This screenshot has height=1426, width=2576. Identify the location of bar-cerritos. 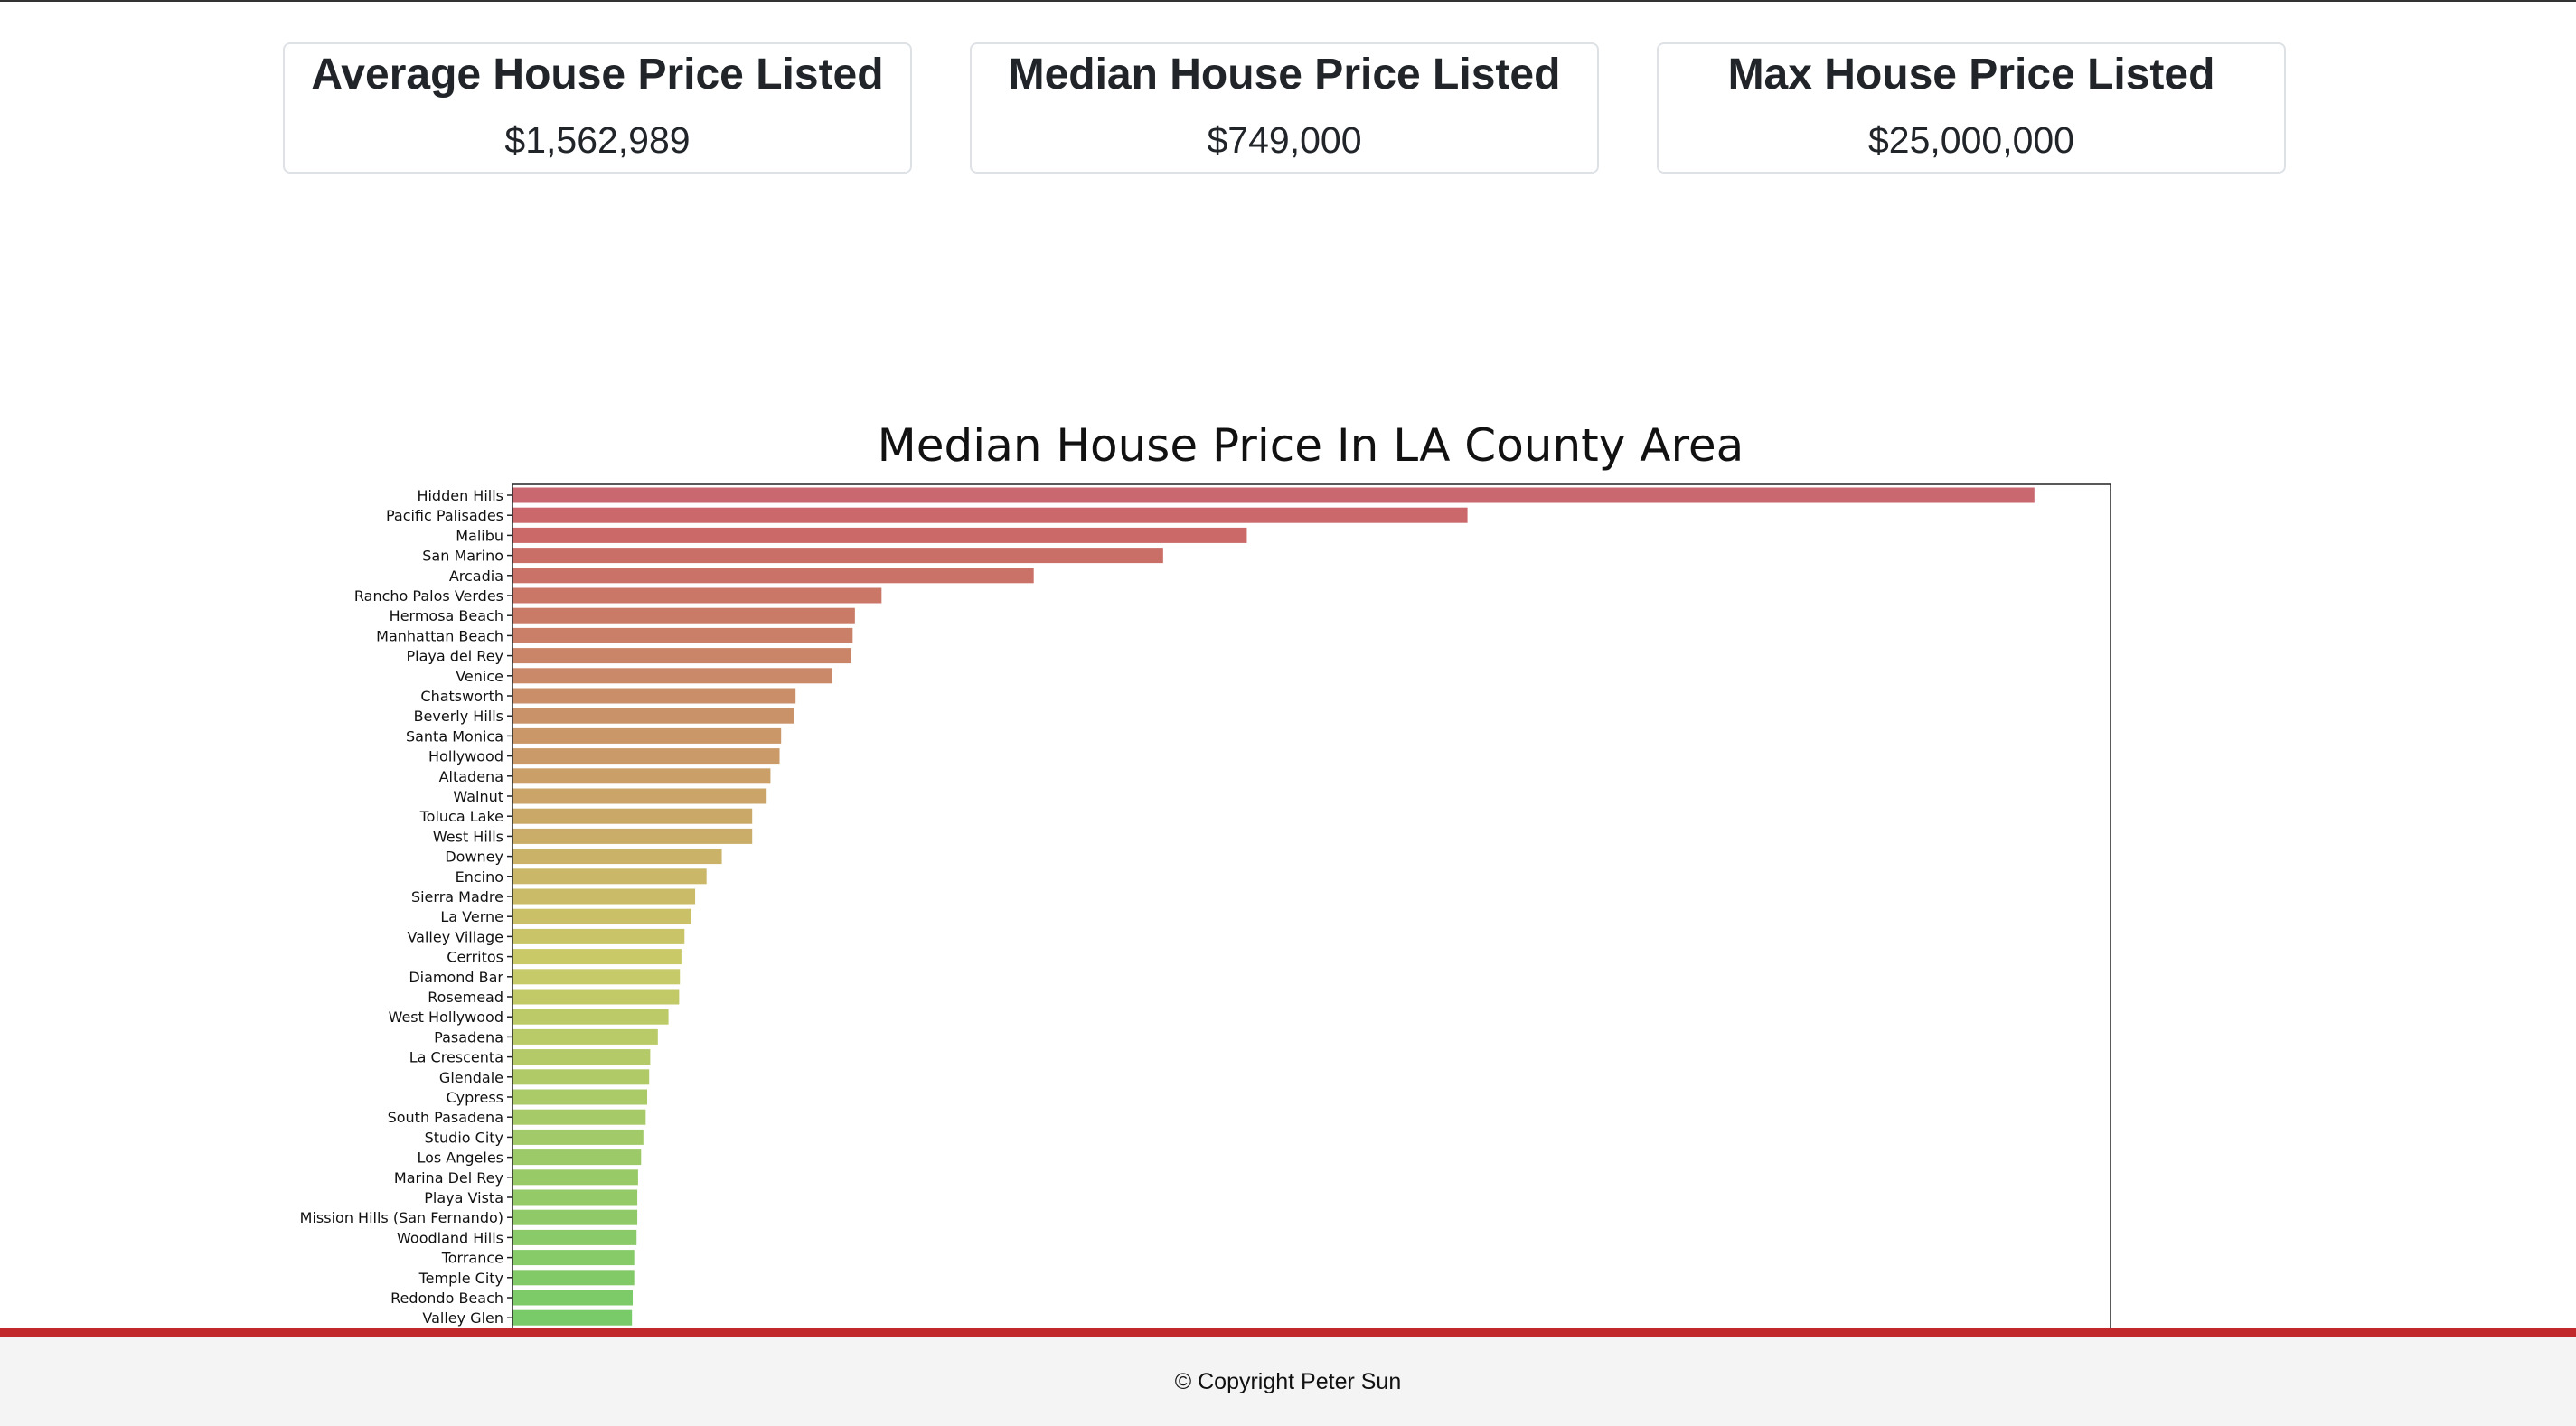
(597, 957).